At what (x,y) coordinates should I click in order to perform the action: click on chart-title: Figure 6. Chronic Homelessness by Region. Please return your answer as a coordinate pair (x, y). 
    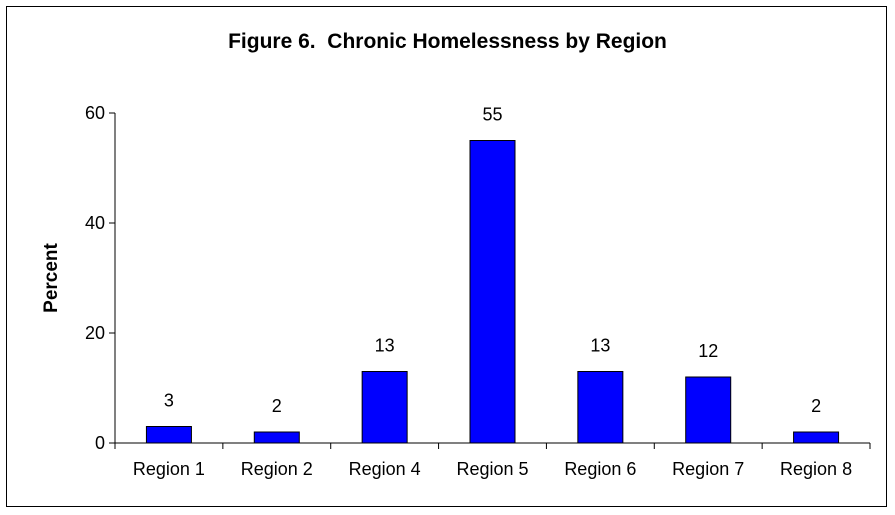
    Looking at the image, I should click on (447, 41).